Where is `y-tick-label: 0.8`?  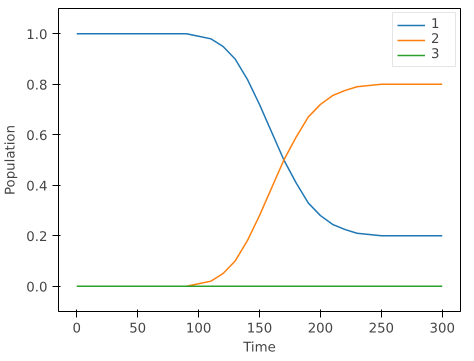 y-tick-label: 0.8 is located at coordinates (37, 86).